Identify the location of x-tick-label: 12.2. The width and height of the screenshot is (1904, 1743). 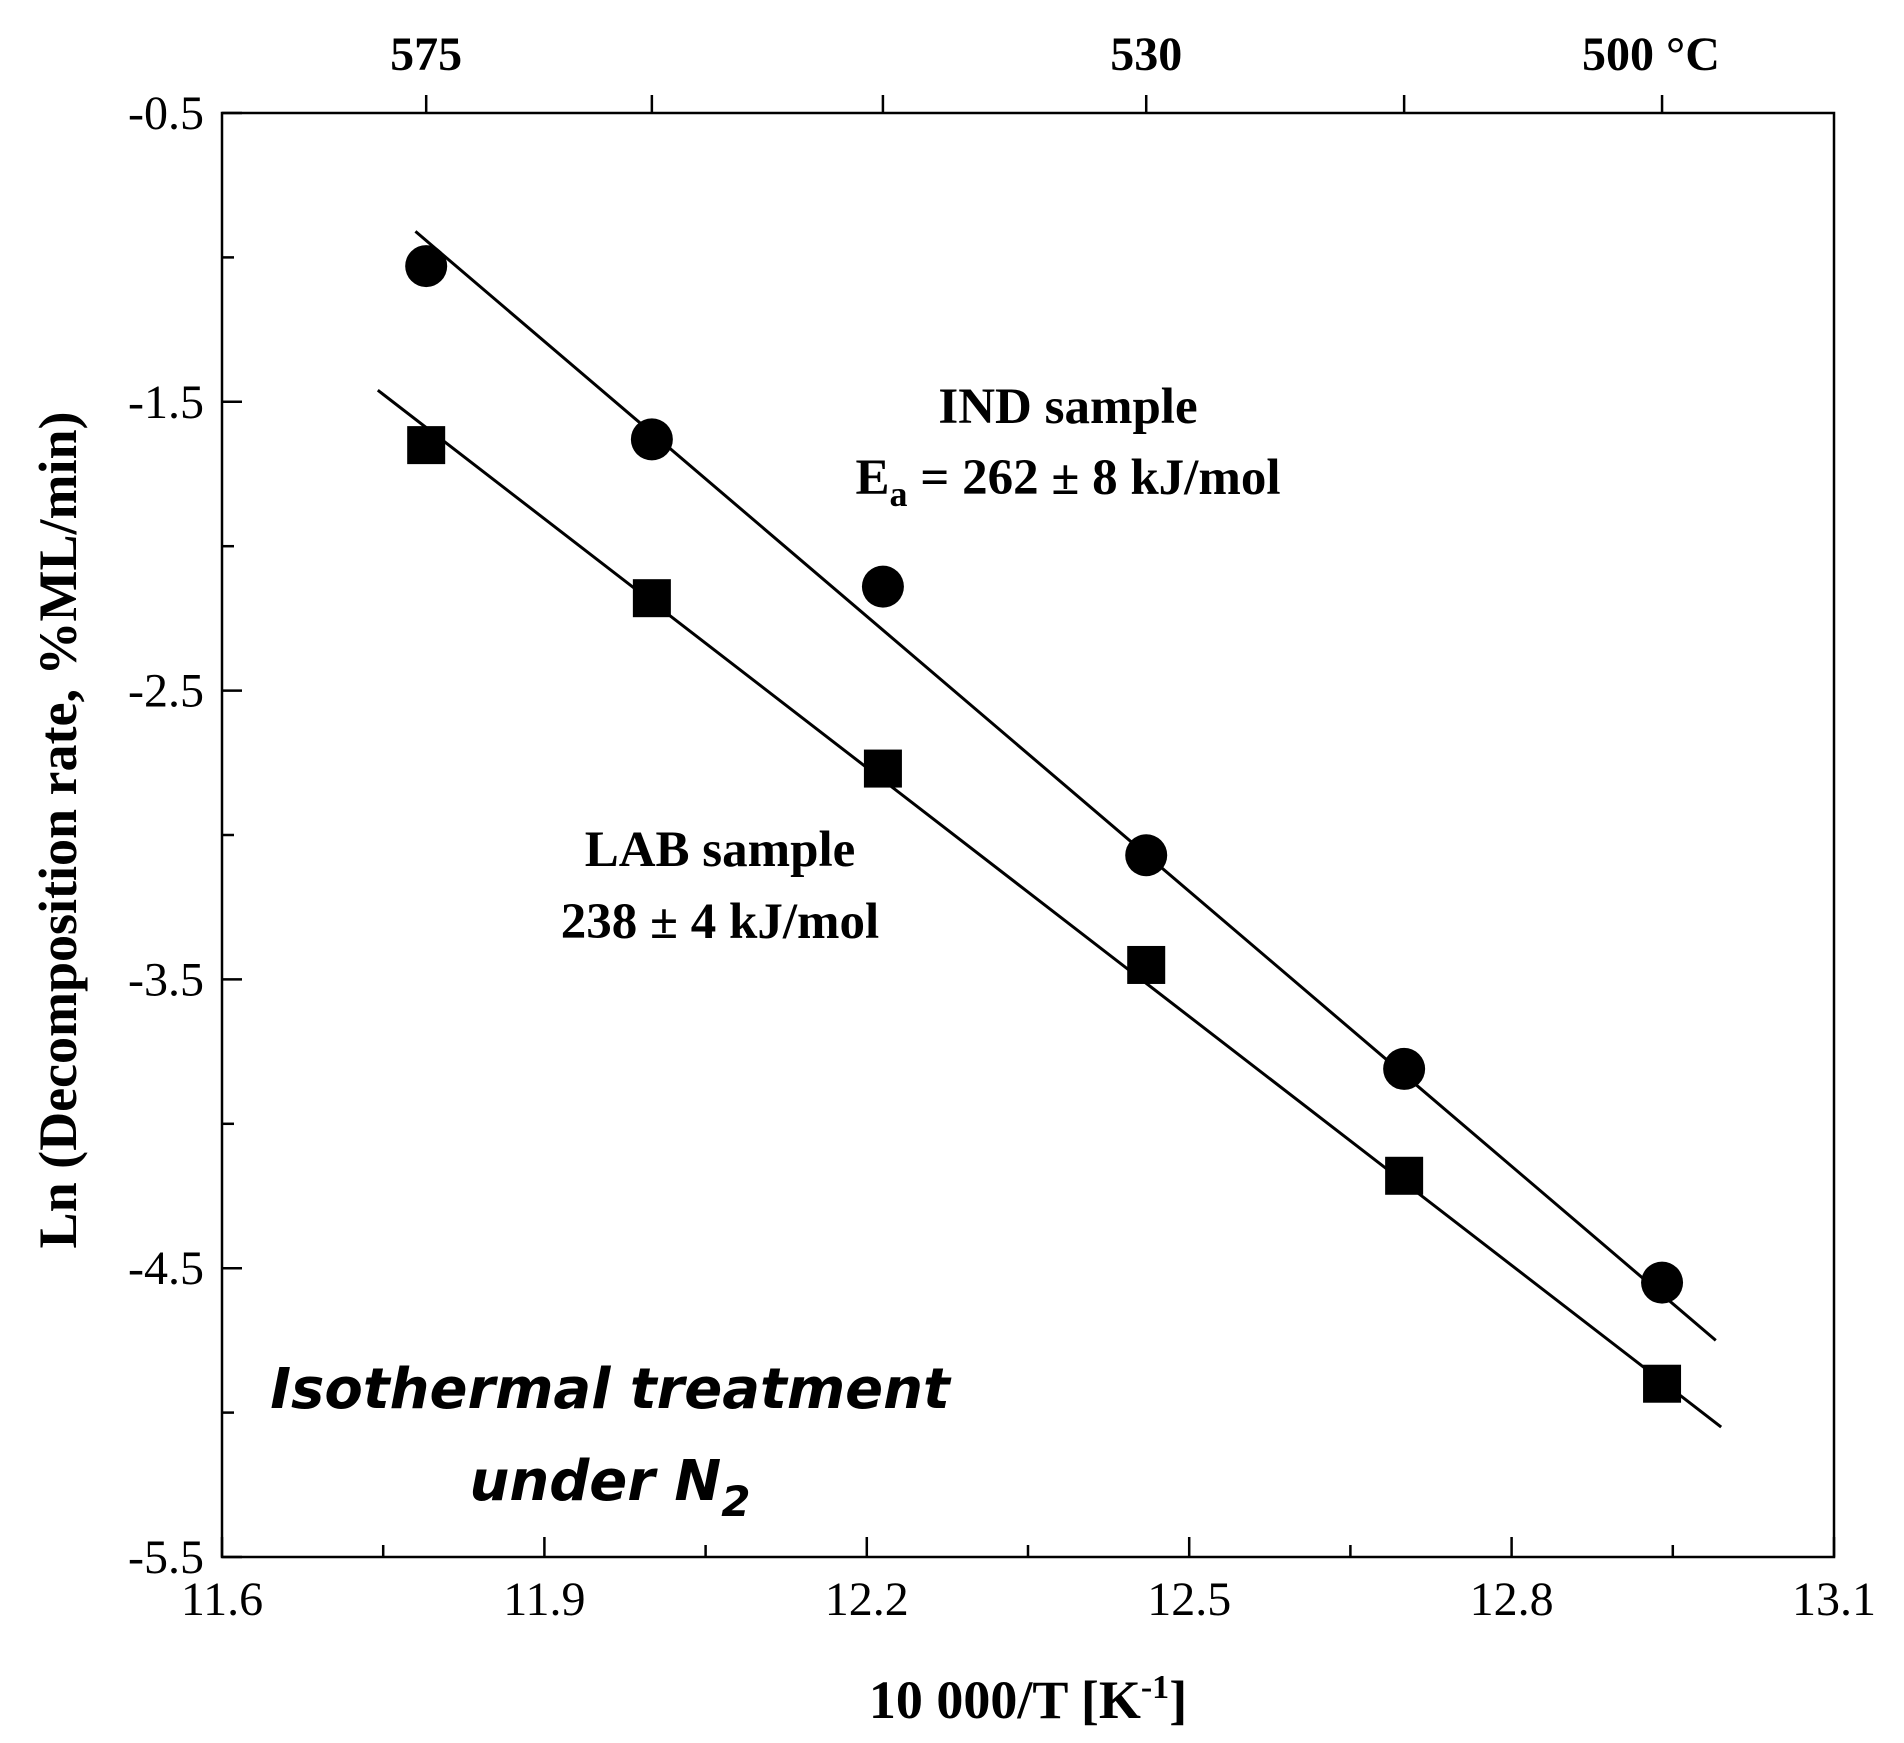
(867, 1599).